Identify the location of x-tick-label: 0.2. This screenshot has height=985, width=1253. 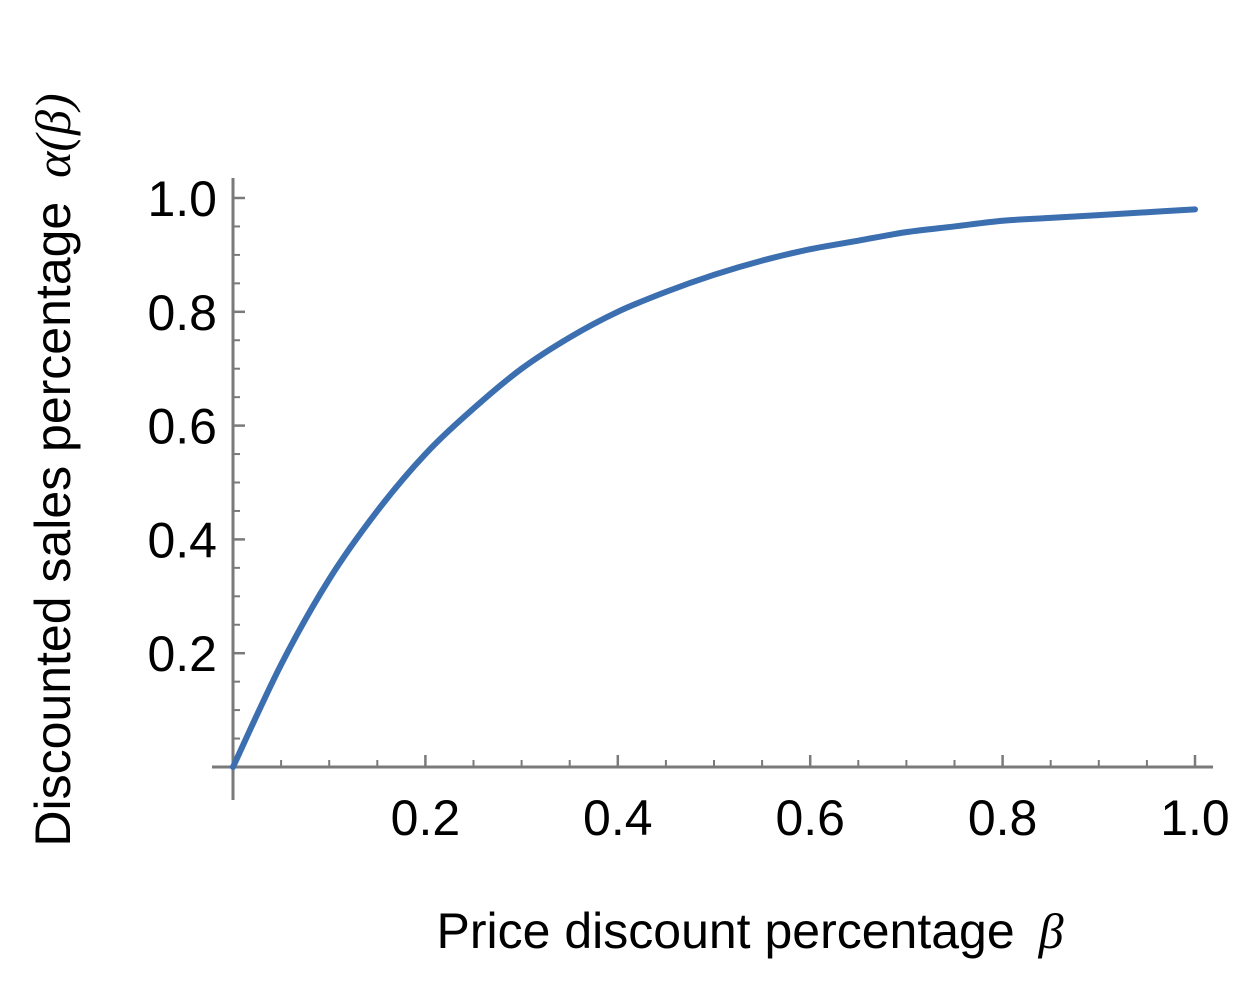
(426, 818).